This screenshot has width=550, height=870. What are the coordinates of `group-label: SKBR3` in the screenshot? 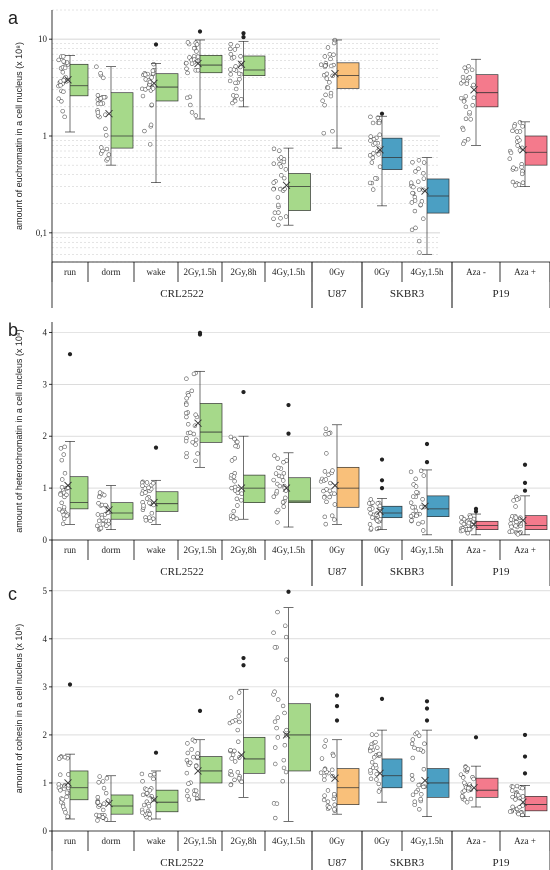 It's located at (407, 863).